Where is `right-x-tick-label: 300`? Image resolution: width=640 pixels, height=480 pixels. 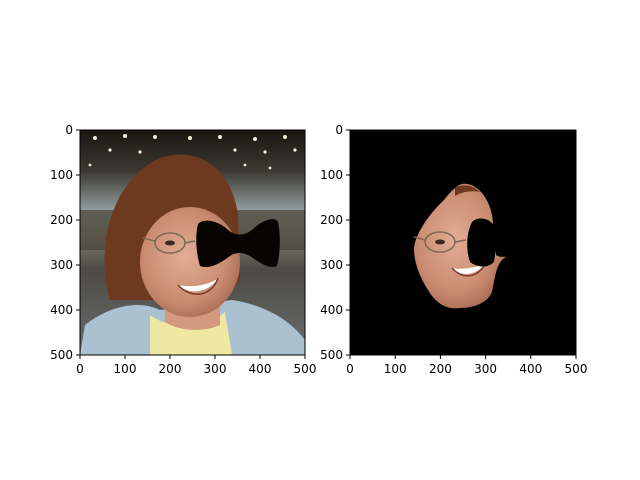
right-x-tick-label: 300 is located at coordinates (485, 369).